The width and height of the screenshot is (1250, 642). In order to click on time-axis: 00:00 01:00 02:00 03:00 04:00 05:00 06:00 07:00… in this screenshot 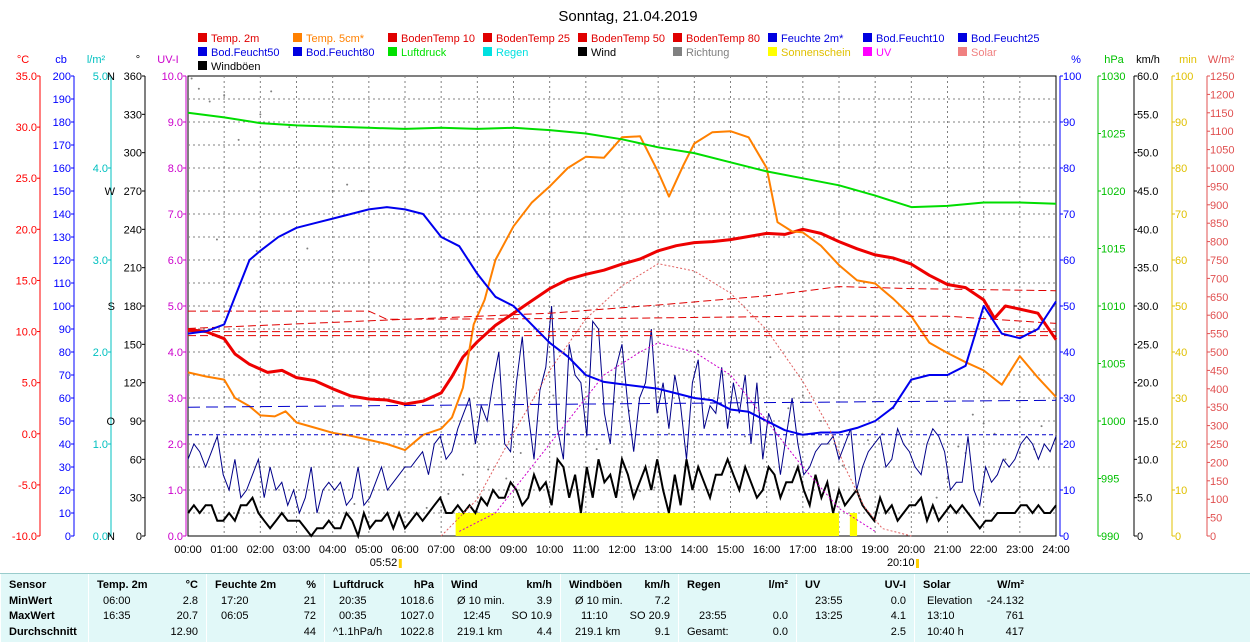, I will do `click(622, 556)`.